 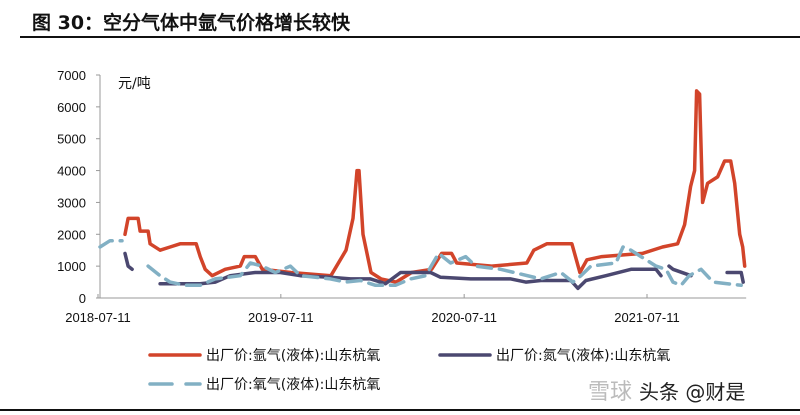 I want to click on watermark: 雪球 头条 @财是, so click(x=666, y=390).